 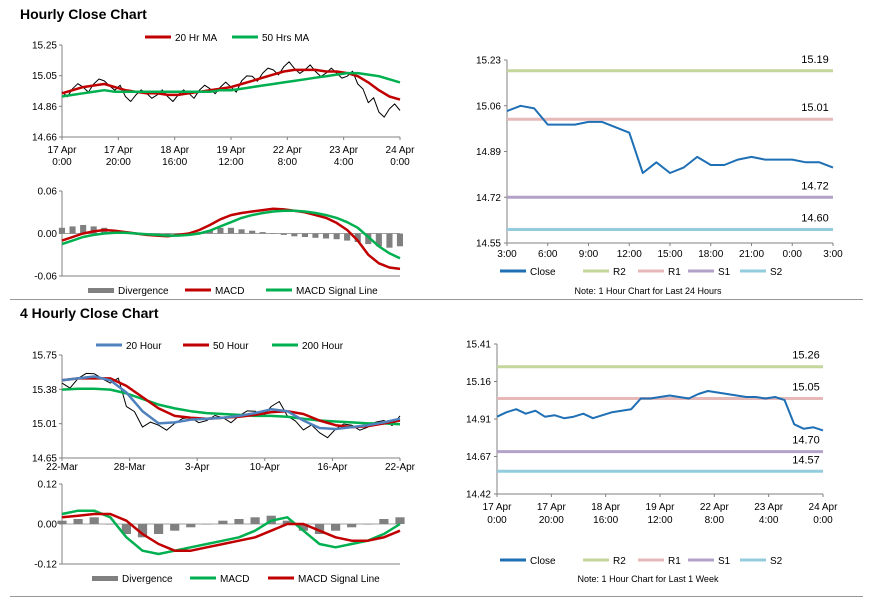 What do you see at coordinates (130, 467) in the screenshot?
I see `four-hourly-price-xtick-label: 28-Mar` at bounding box center [130, 467].